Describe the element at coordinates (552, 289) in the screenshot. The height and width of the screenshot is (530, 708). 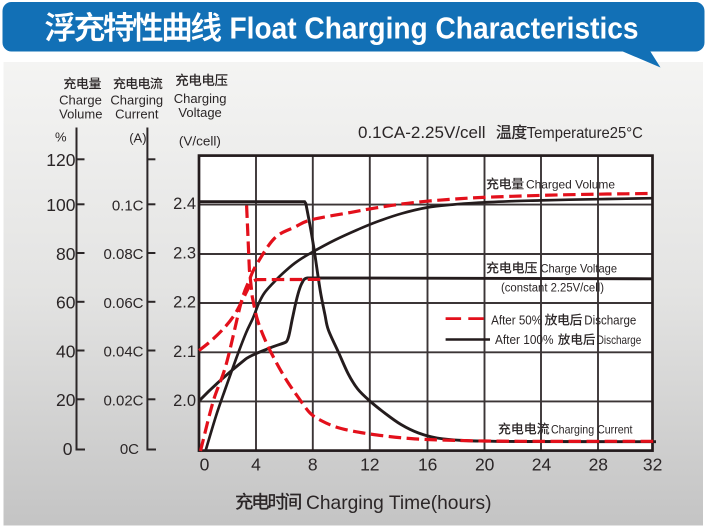
I see `svg-text: (constant 2.25V/cell)` at that location.